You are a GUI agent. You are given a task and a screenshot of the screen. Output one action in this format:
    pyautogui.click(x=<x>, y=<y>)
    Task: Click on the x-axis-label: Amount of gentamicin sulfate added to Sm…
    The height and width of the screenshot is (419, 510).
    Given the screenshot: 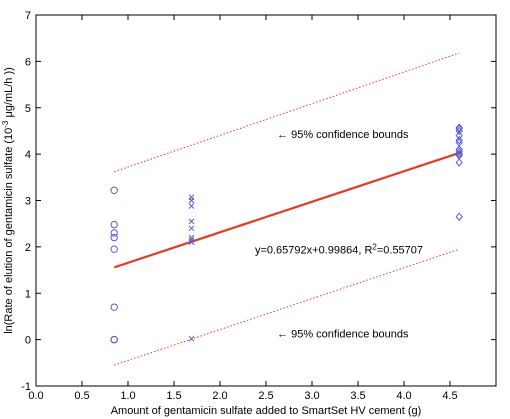 What is the action you would take?
    pyautogui.click(x=266, y=411)
    